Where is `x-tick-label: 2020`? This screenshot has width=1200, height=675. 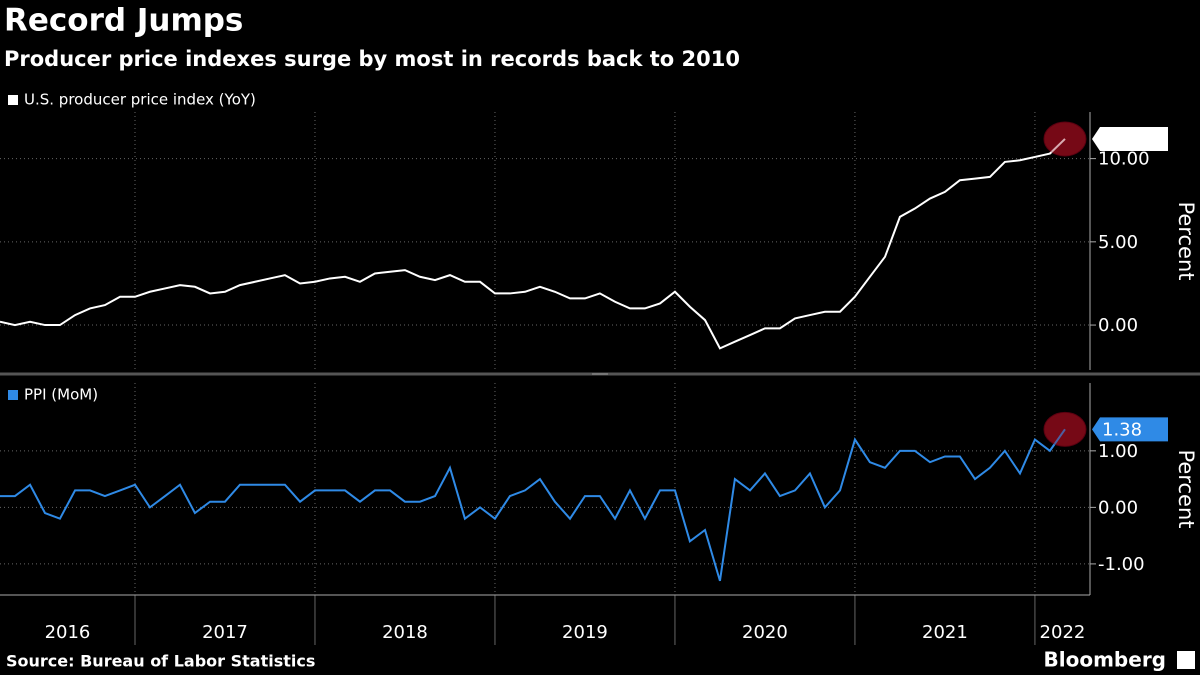
x-tick-label: 2020 is located at coordinates (765, 632).